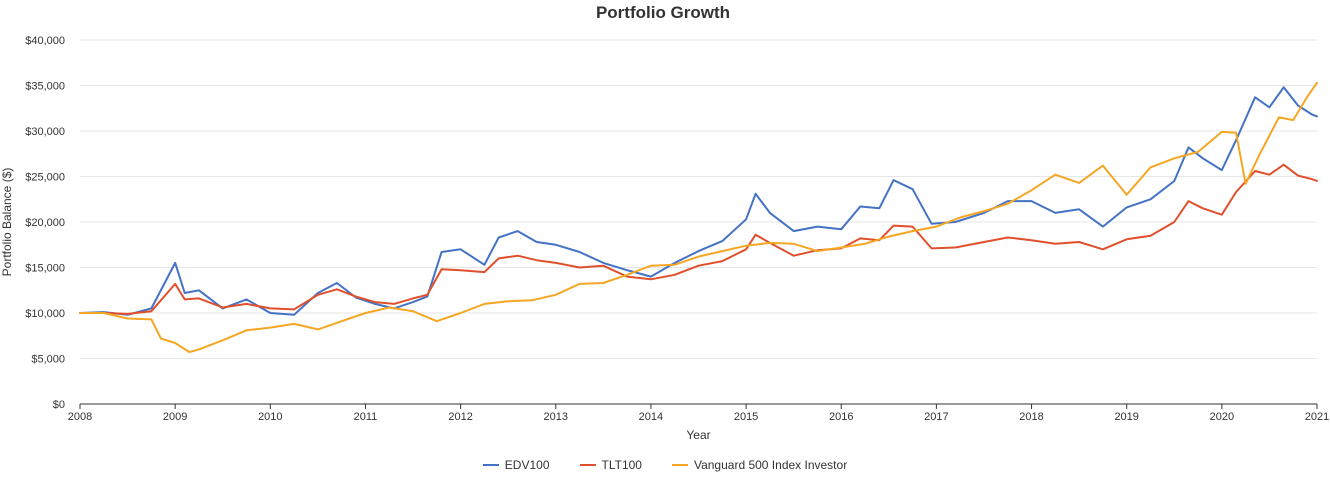 The width and height of the screenshot is (1330, 477). Describe the element at coordinates (621, 465) in the screenshot. I see `legend-label-tlt100: TLT100` at that location.